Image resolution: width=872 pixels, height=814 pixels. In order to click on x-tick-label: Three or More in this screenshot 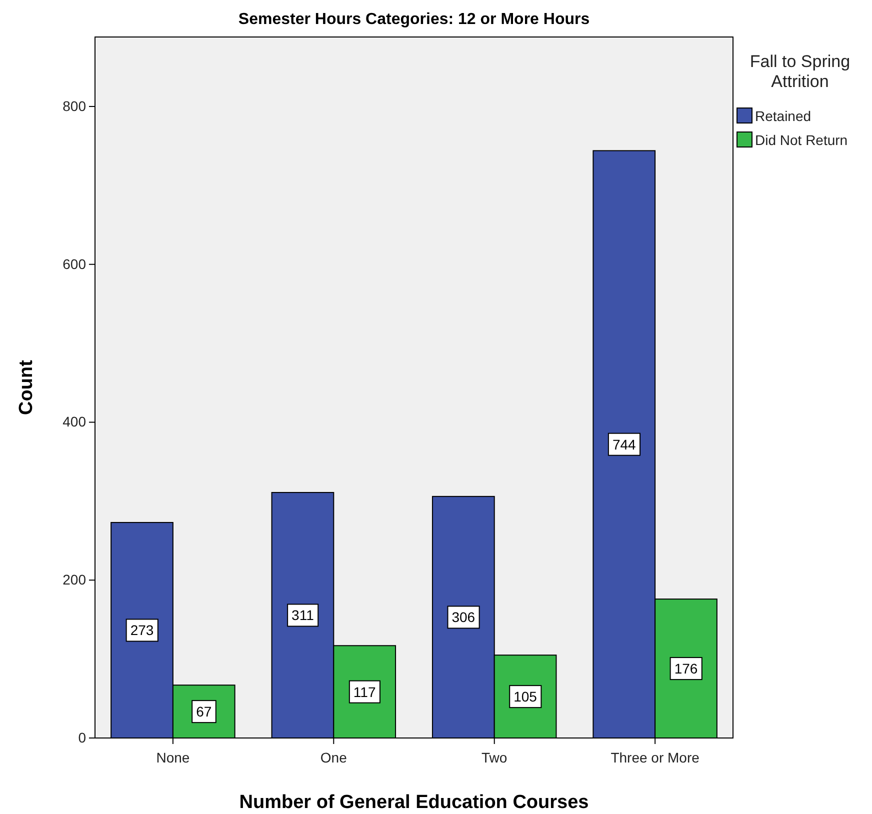, I will do `click(655, 757)`.